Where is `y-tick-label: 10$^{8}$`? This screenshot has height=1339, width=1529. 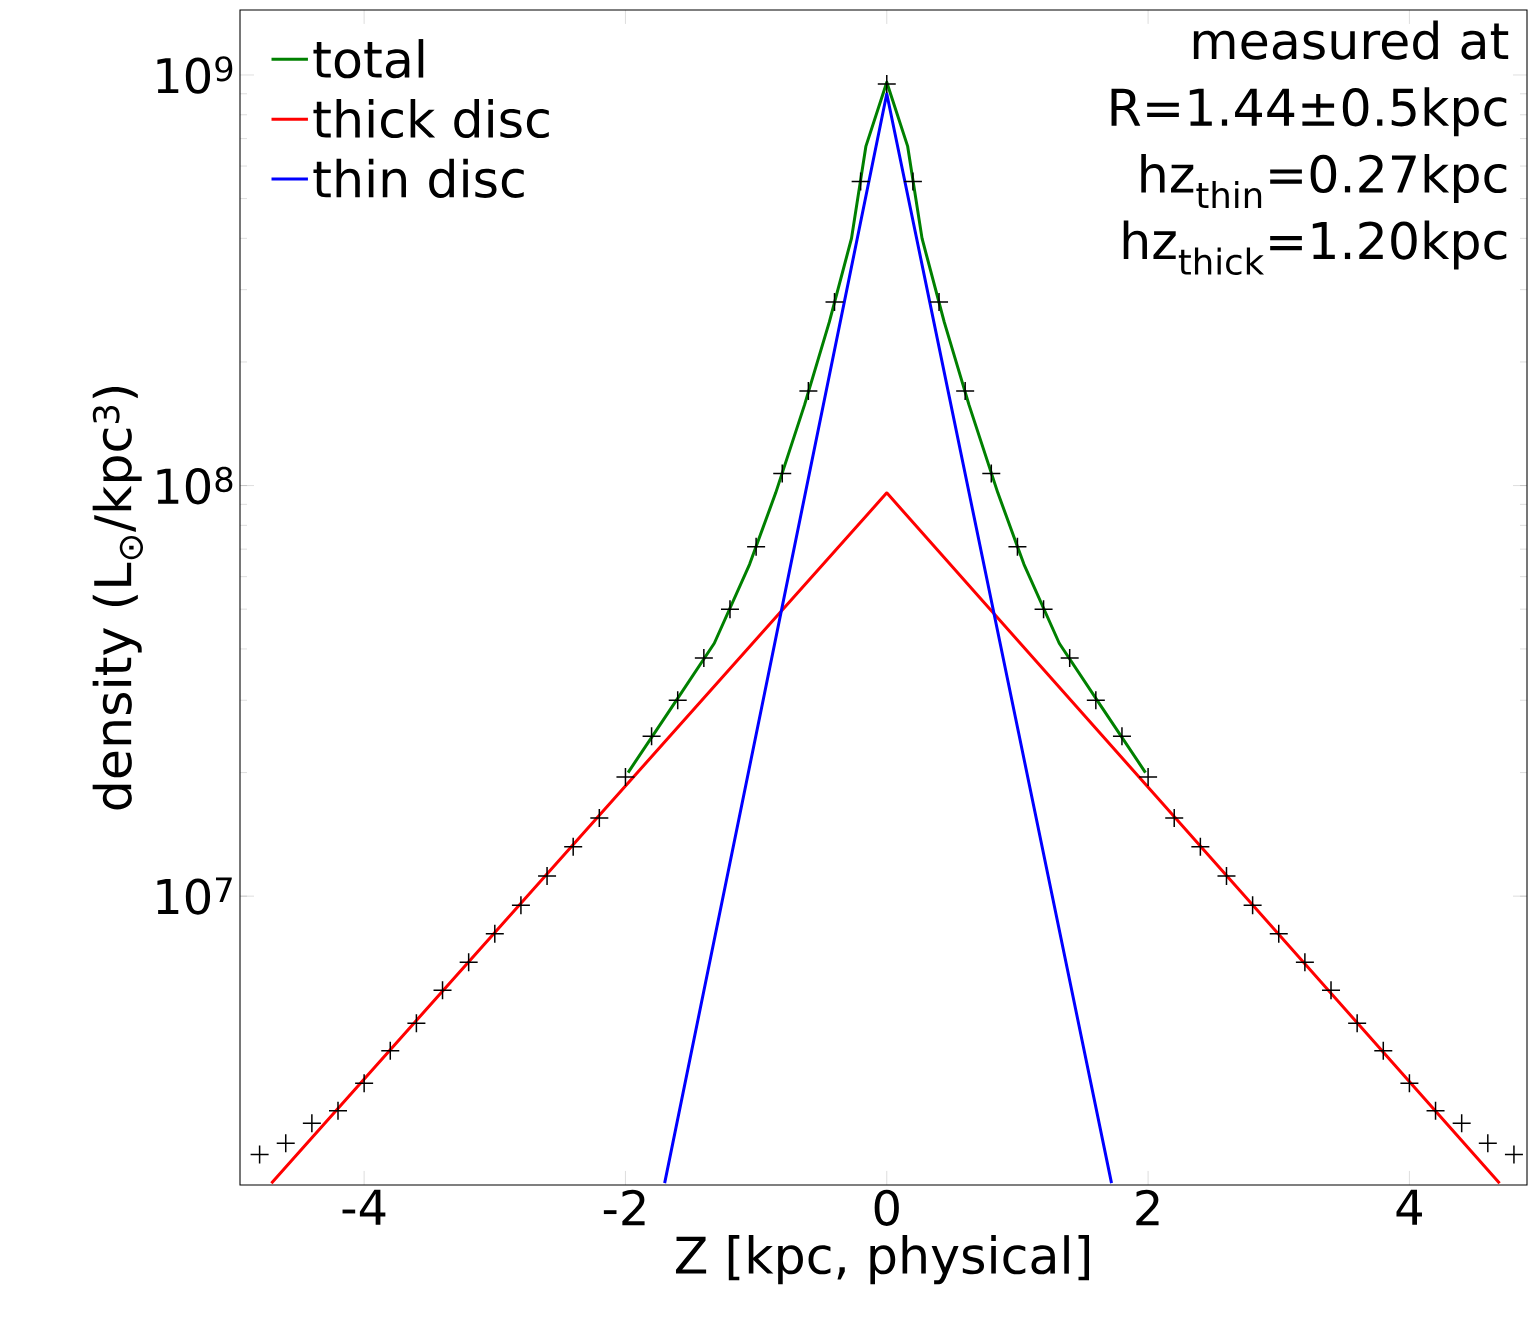 y-tick-label: 10$^{8}$ is located at coordinates (195, 485).